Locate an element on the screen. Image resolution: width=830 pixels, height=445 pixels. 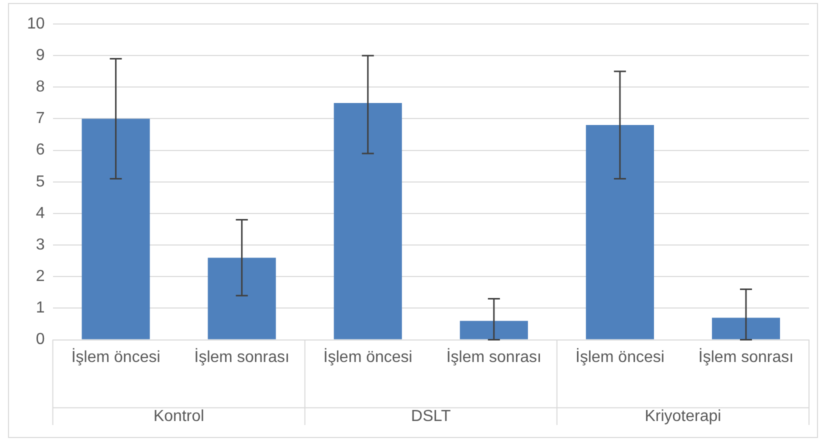
y-tick-label: 0 is located at coordinates (40, 339).